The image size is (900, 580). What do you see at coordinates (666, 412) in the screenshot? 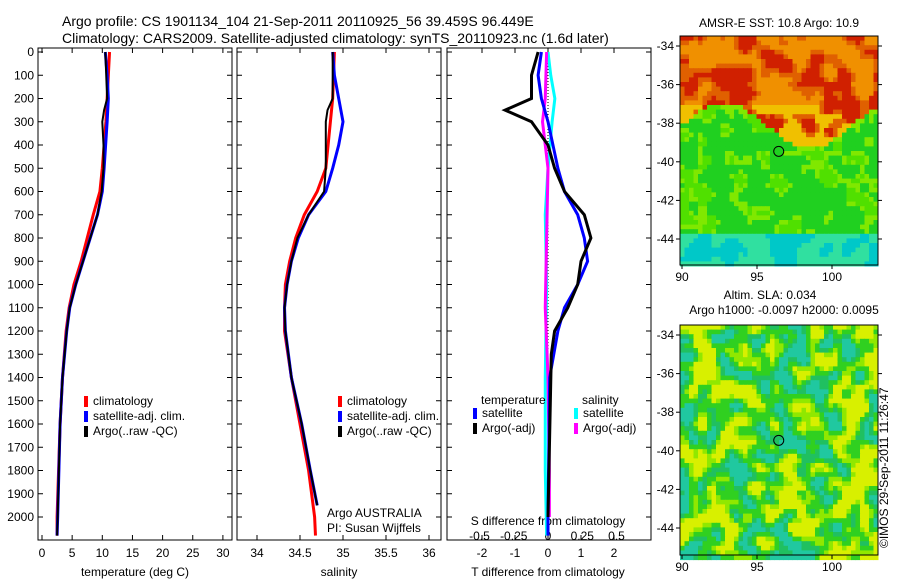
I see `map-y-tick-label: -38` at bounding box center [666, 412].